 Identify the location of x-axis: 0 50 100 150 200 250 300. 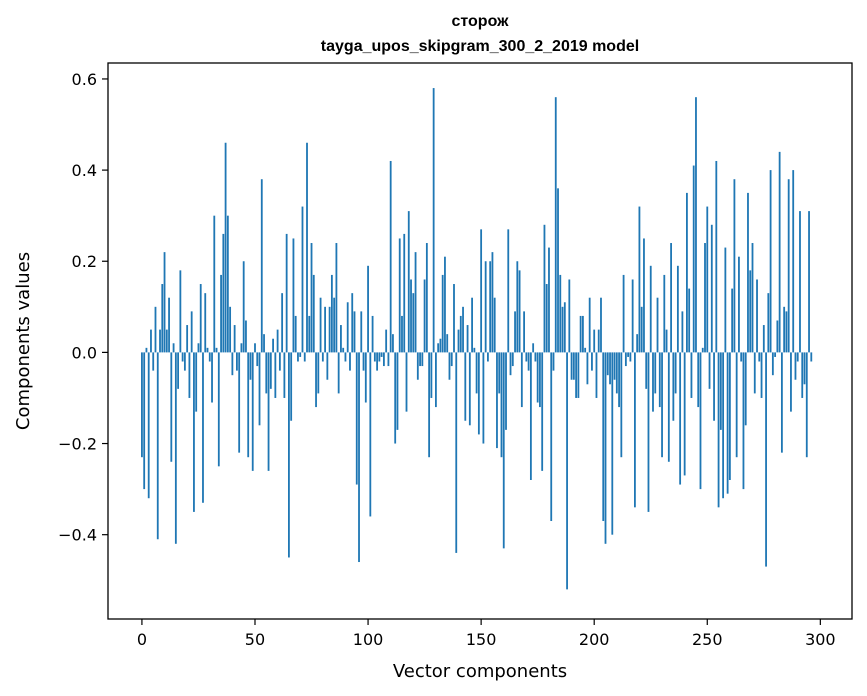
(486, 634).